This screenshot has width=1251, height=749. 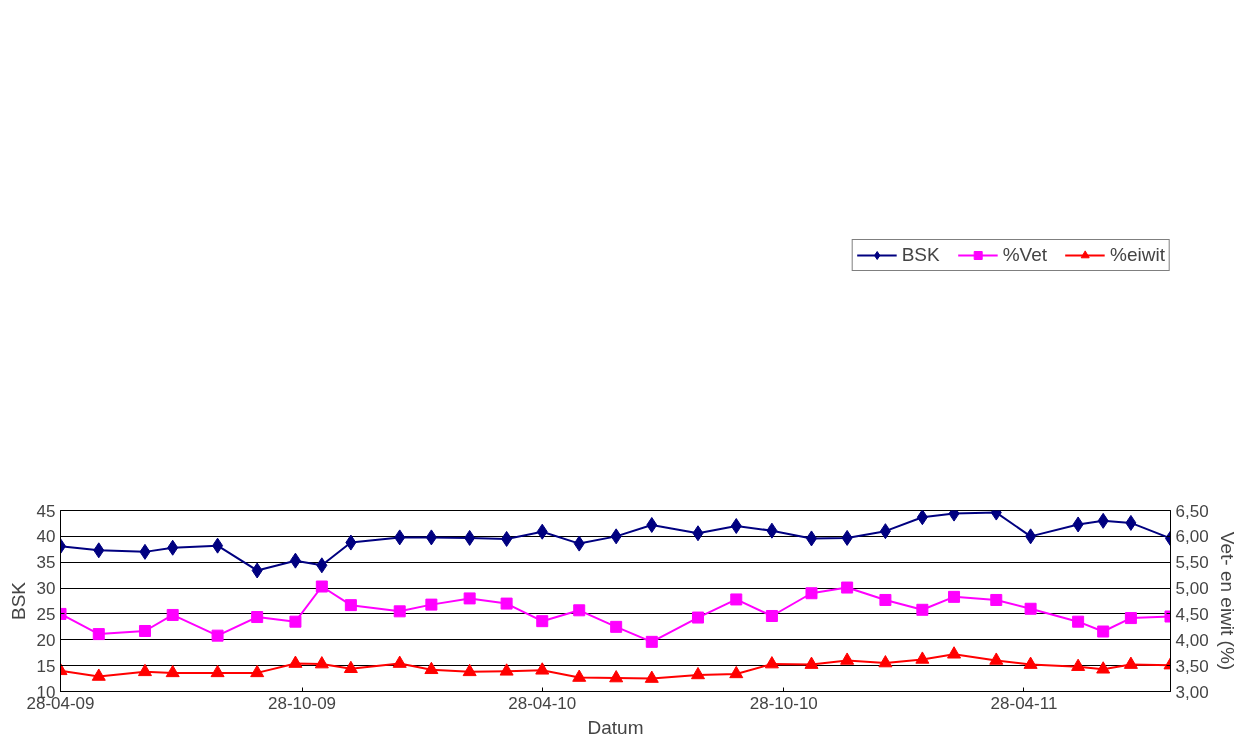 What do you see at coordinates (1192, 563) in the screenshot?
I see `y2-tick-label: 5,50` at bounding box center [1192, 563].